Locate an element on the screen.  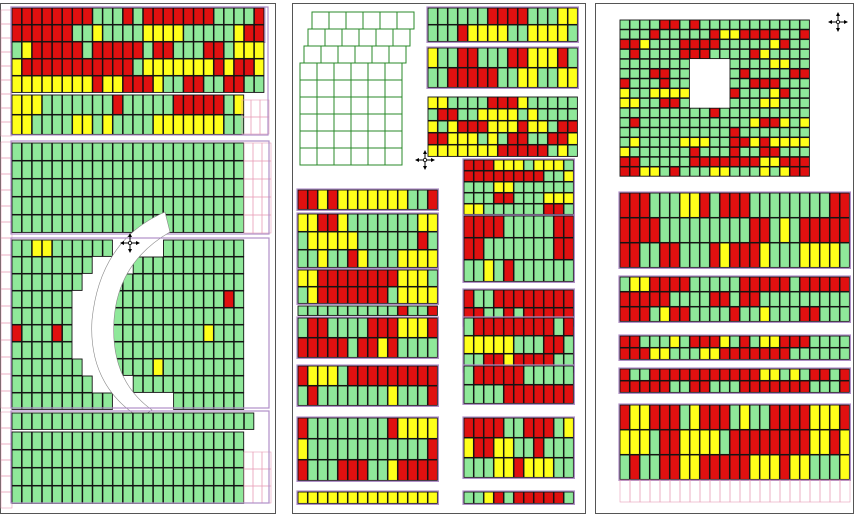
plot-block is located at coordinates (519, 385).